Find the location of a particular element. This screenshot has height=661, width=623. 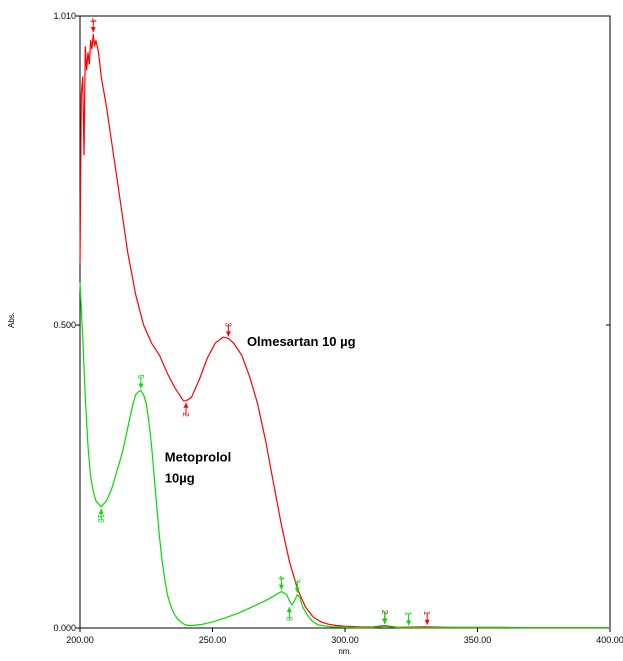

peak-label: 10 is located at coordinates (100, 518).